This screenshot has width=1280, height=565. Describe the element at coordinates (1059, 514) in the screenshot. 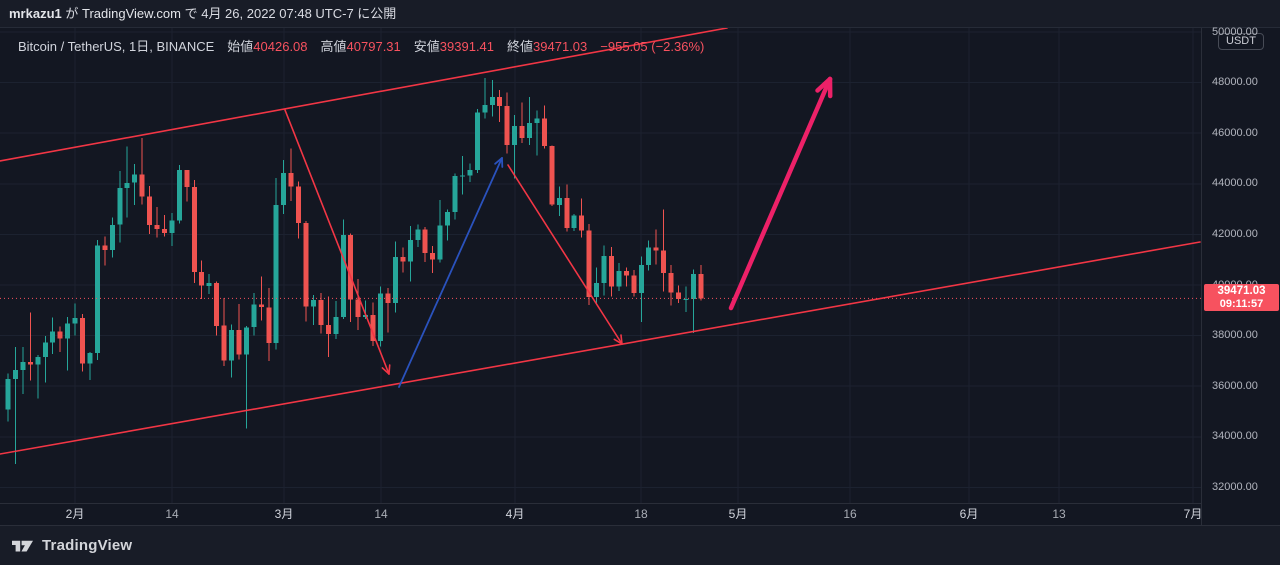

I see `time-axis-label: 13` at that location.